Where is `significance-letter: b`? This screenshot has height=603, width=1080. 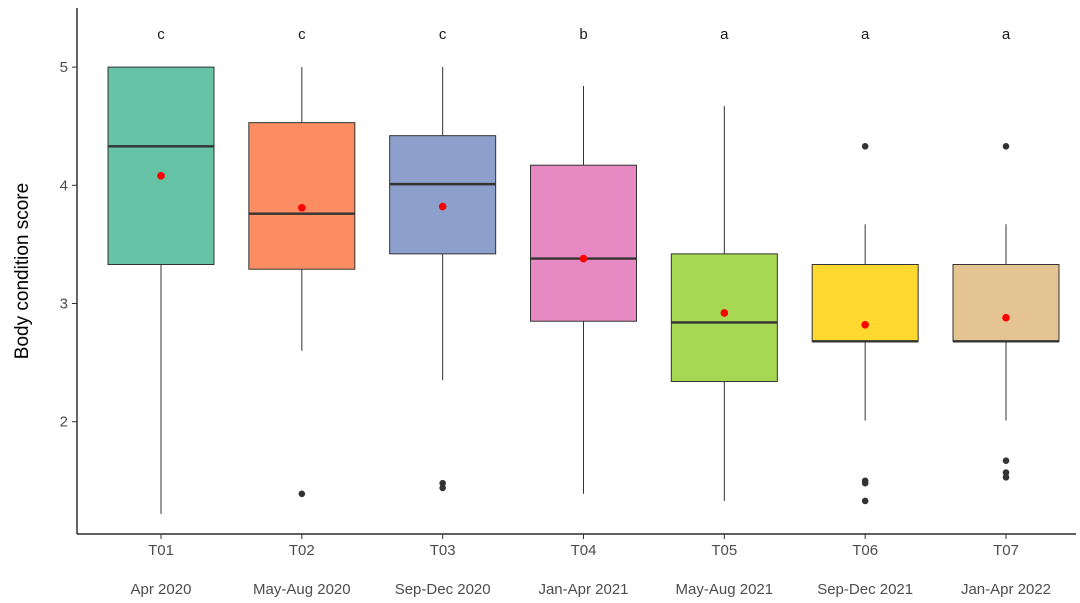
significance-letter: b is located at coordinates (583, 34).